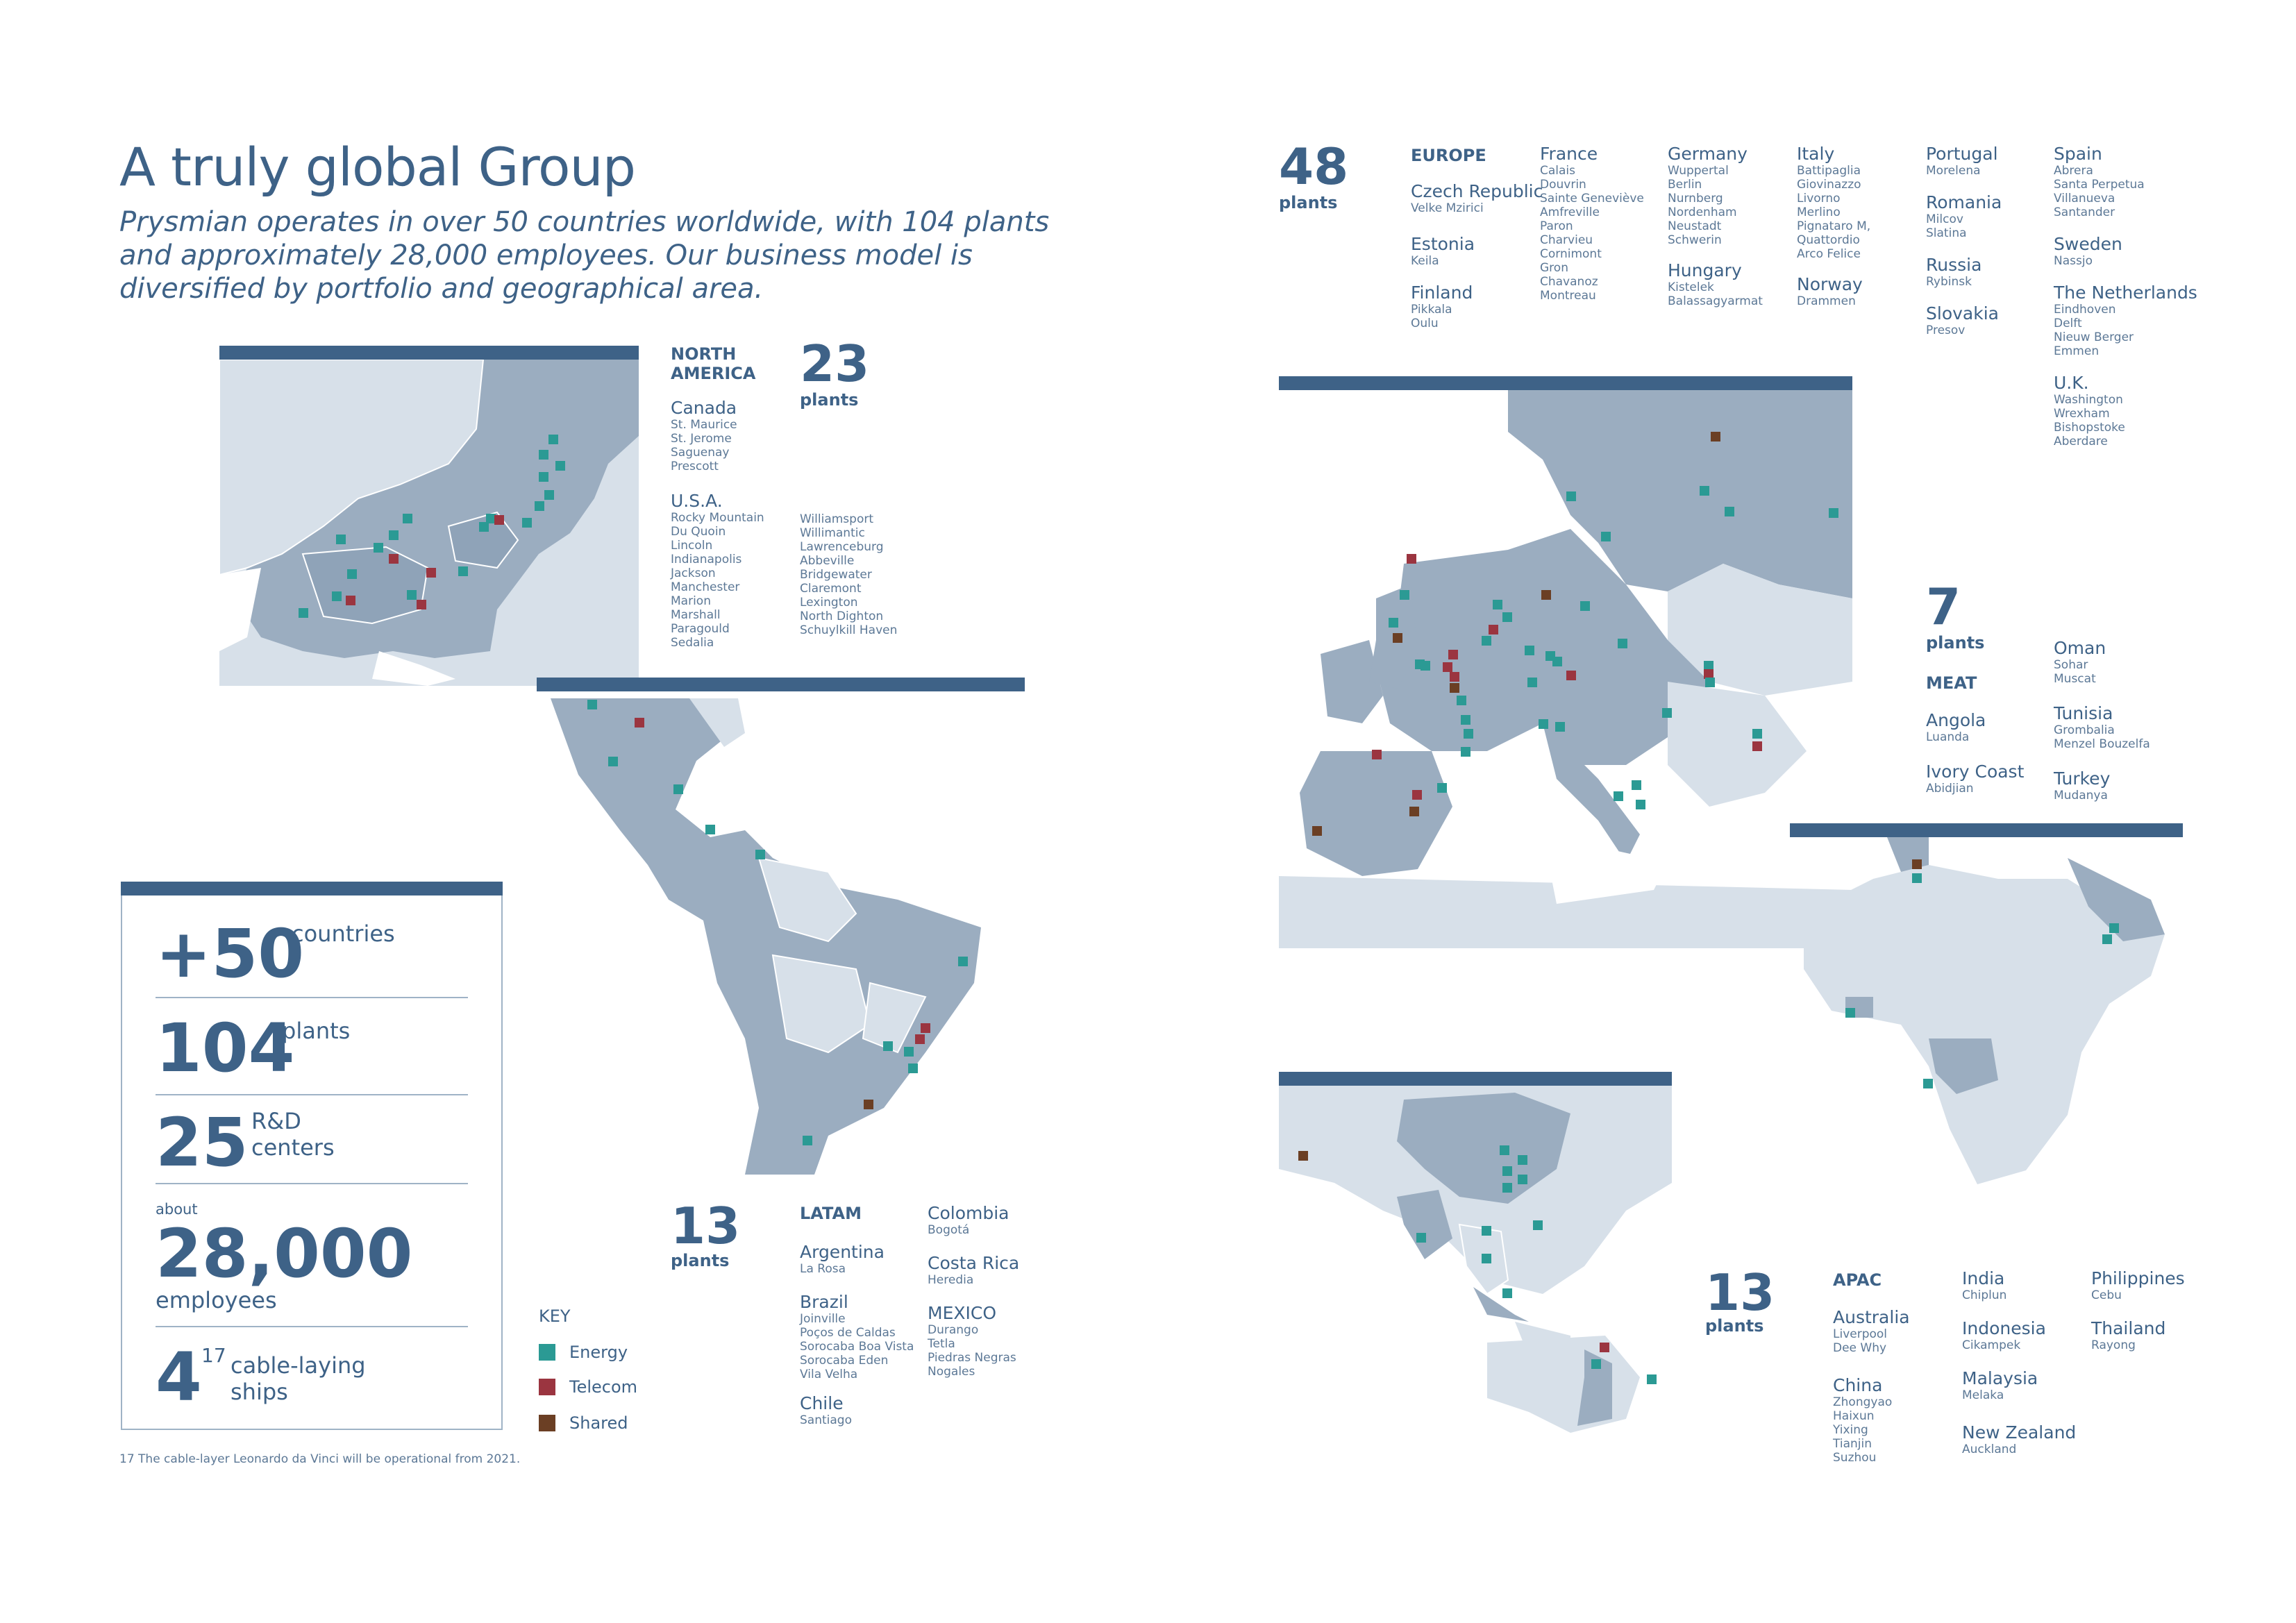 This screenshot has width=2296, height=1623. I want to click on stat-rd-label: R&D centers, so click(293, 1134).